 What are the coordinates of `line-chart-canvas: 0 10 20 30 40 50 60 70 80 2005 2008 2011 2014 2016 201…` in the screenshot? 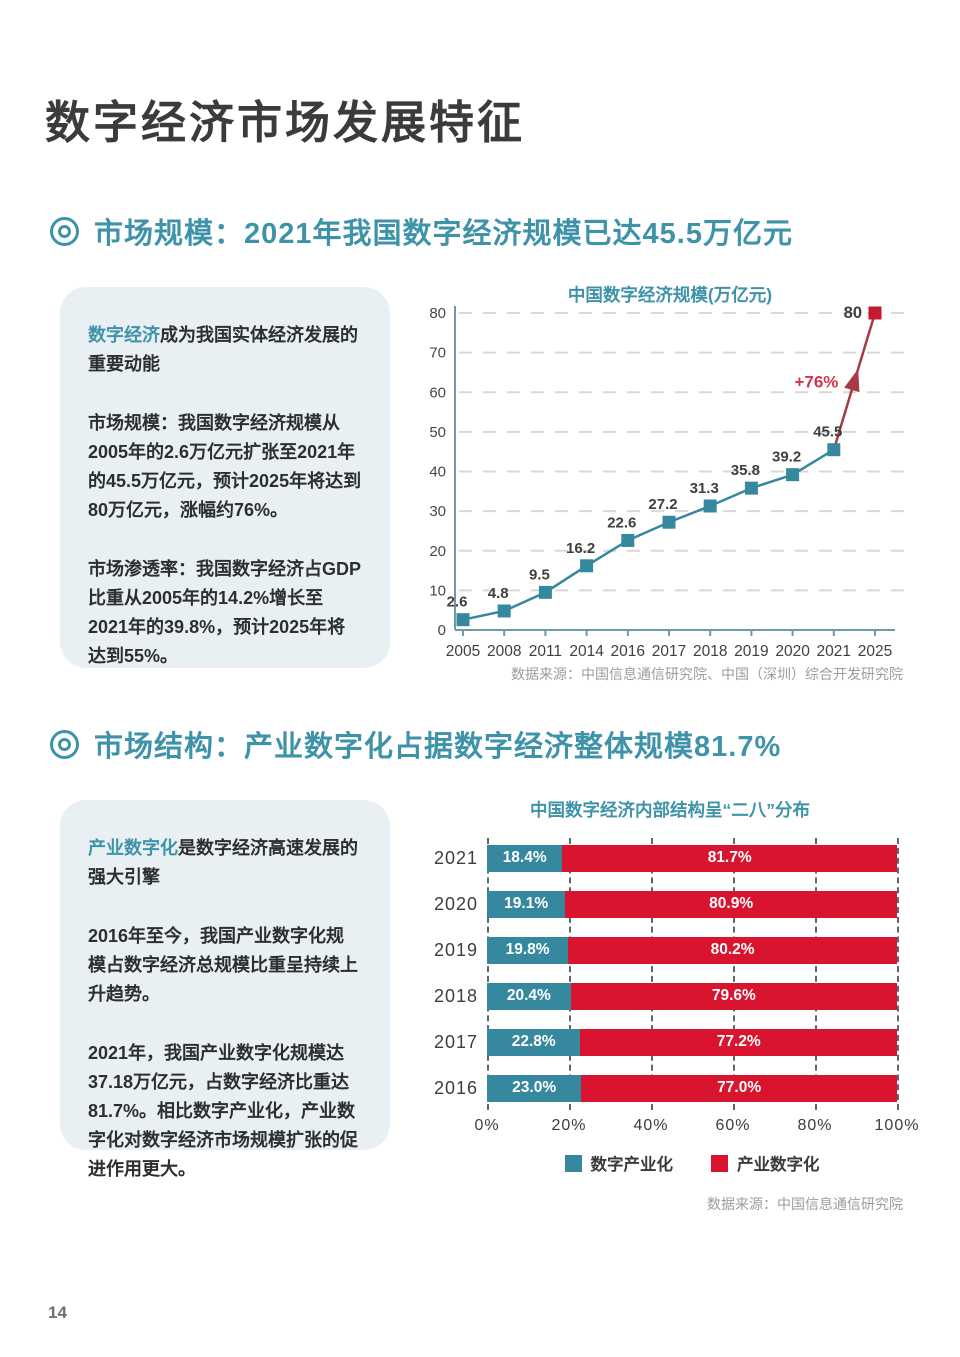 It's located at (667, 482).